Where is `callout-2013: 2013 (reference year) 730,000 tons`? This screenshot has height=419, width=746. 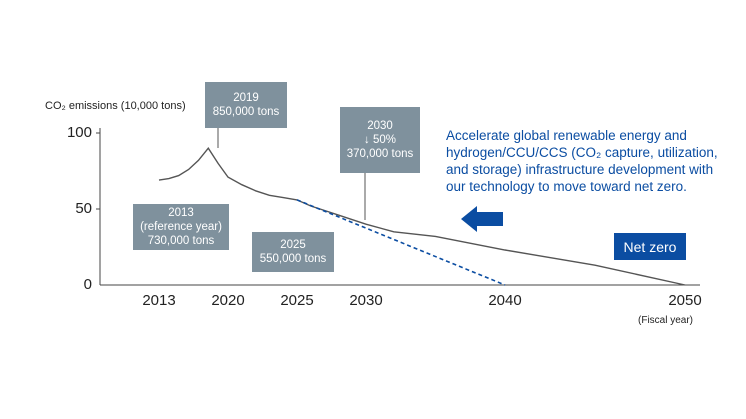
callout-2013: 2013 (reference year) 730,000 tons is located at coordinates (181, 227).